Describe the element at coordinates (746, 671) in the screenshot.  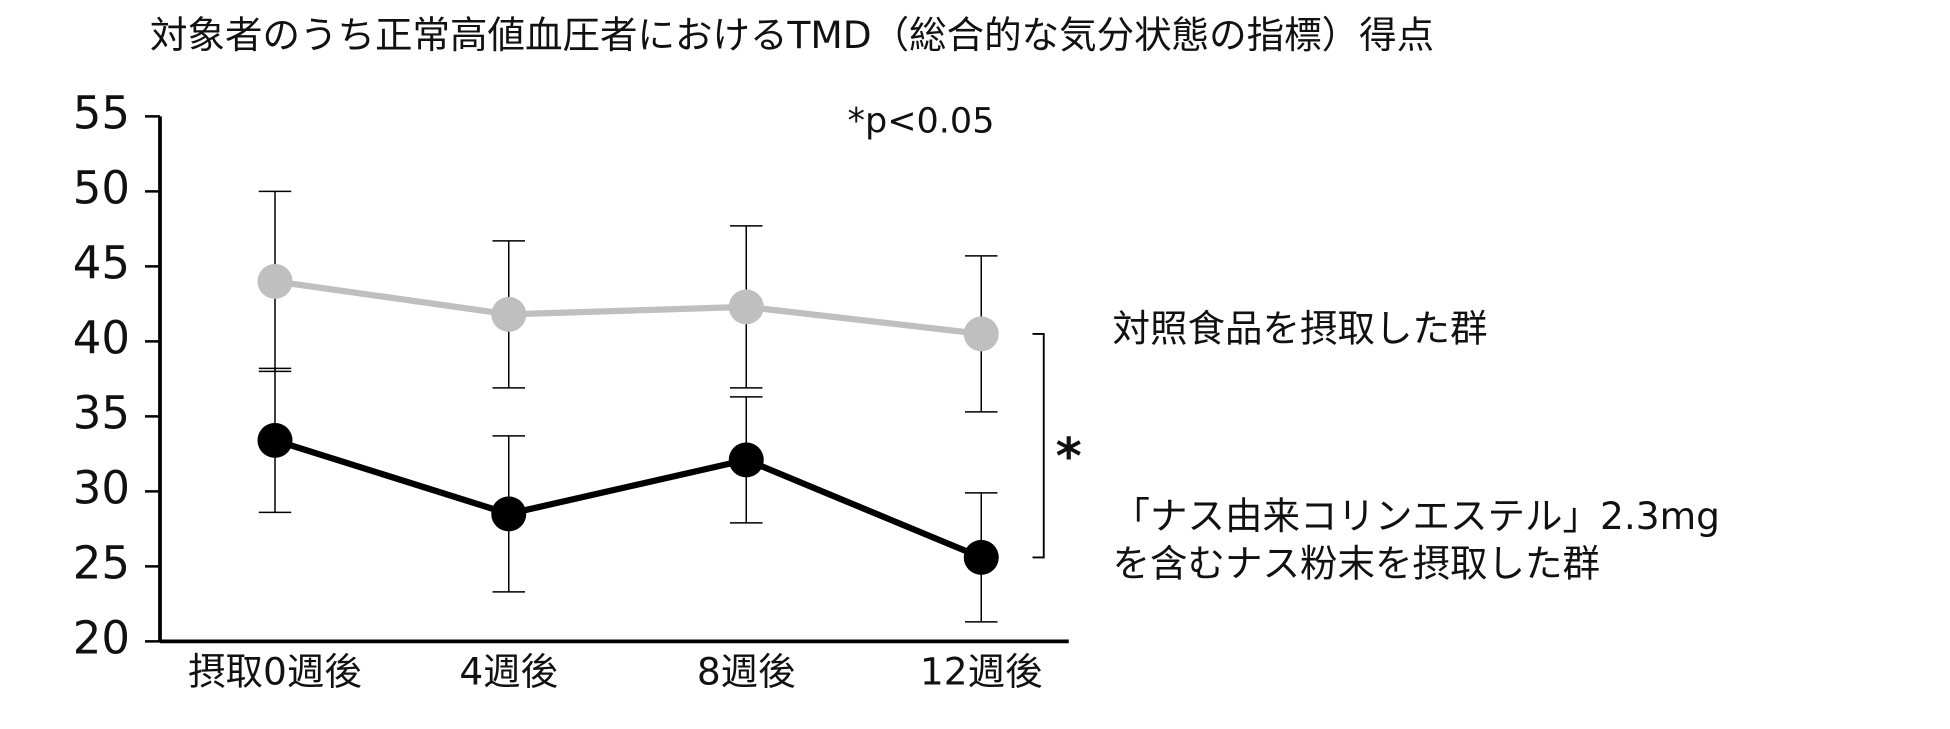
I see `x-tick-label: 8週後` at that location.